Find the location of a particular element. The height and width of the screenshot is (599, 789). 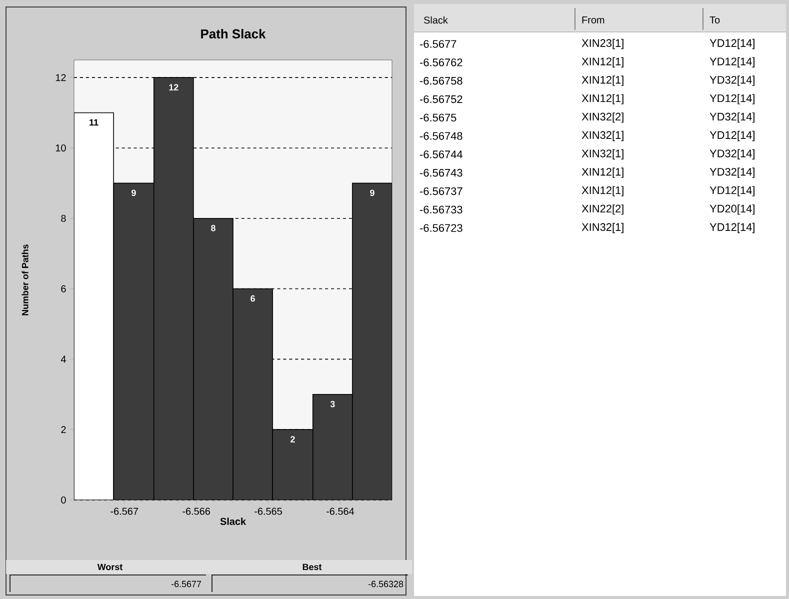

category-label: To is located at coordinates (715, 20).